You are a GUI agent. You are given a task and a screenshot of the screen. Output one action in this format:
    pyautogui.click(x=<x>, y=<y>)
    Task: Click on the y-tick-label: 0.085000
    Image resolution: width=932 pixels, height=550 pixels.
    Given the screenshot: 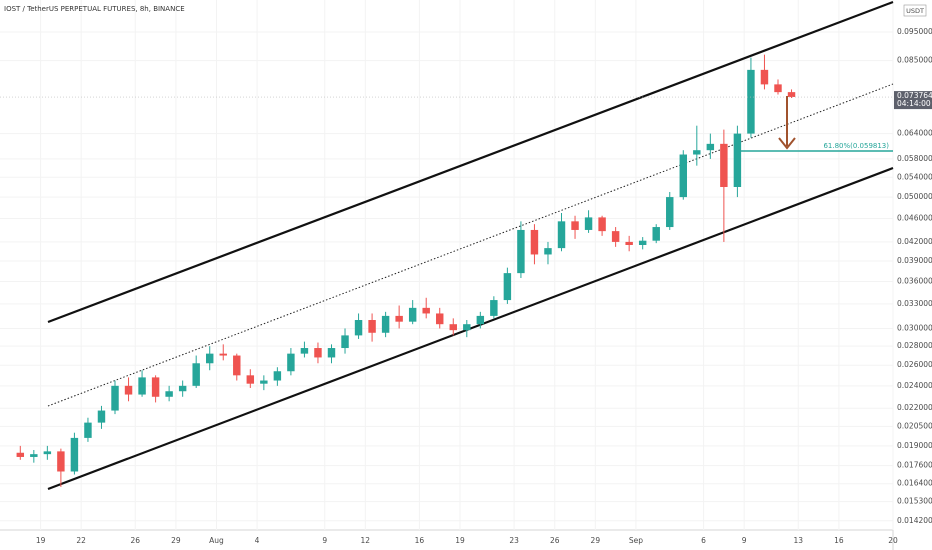 What is the action you would take?
    pyautogui.click(x=914, y=60)
    